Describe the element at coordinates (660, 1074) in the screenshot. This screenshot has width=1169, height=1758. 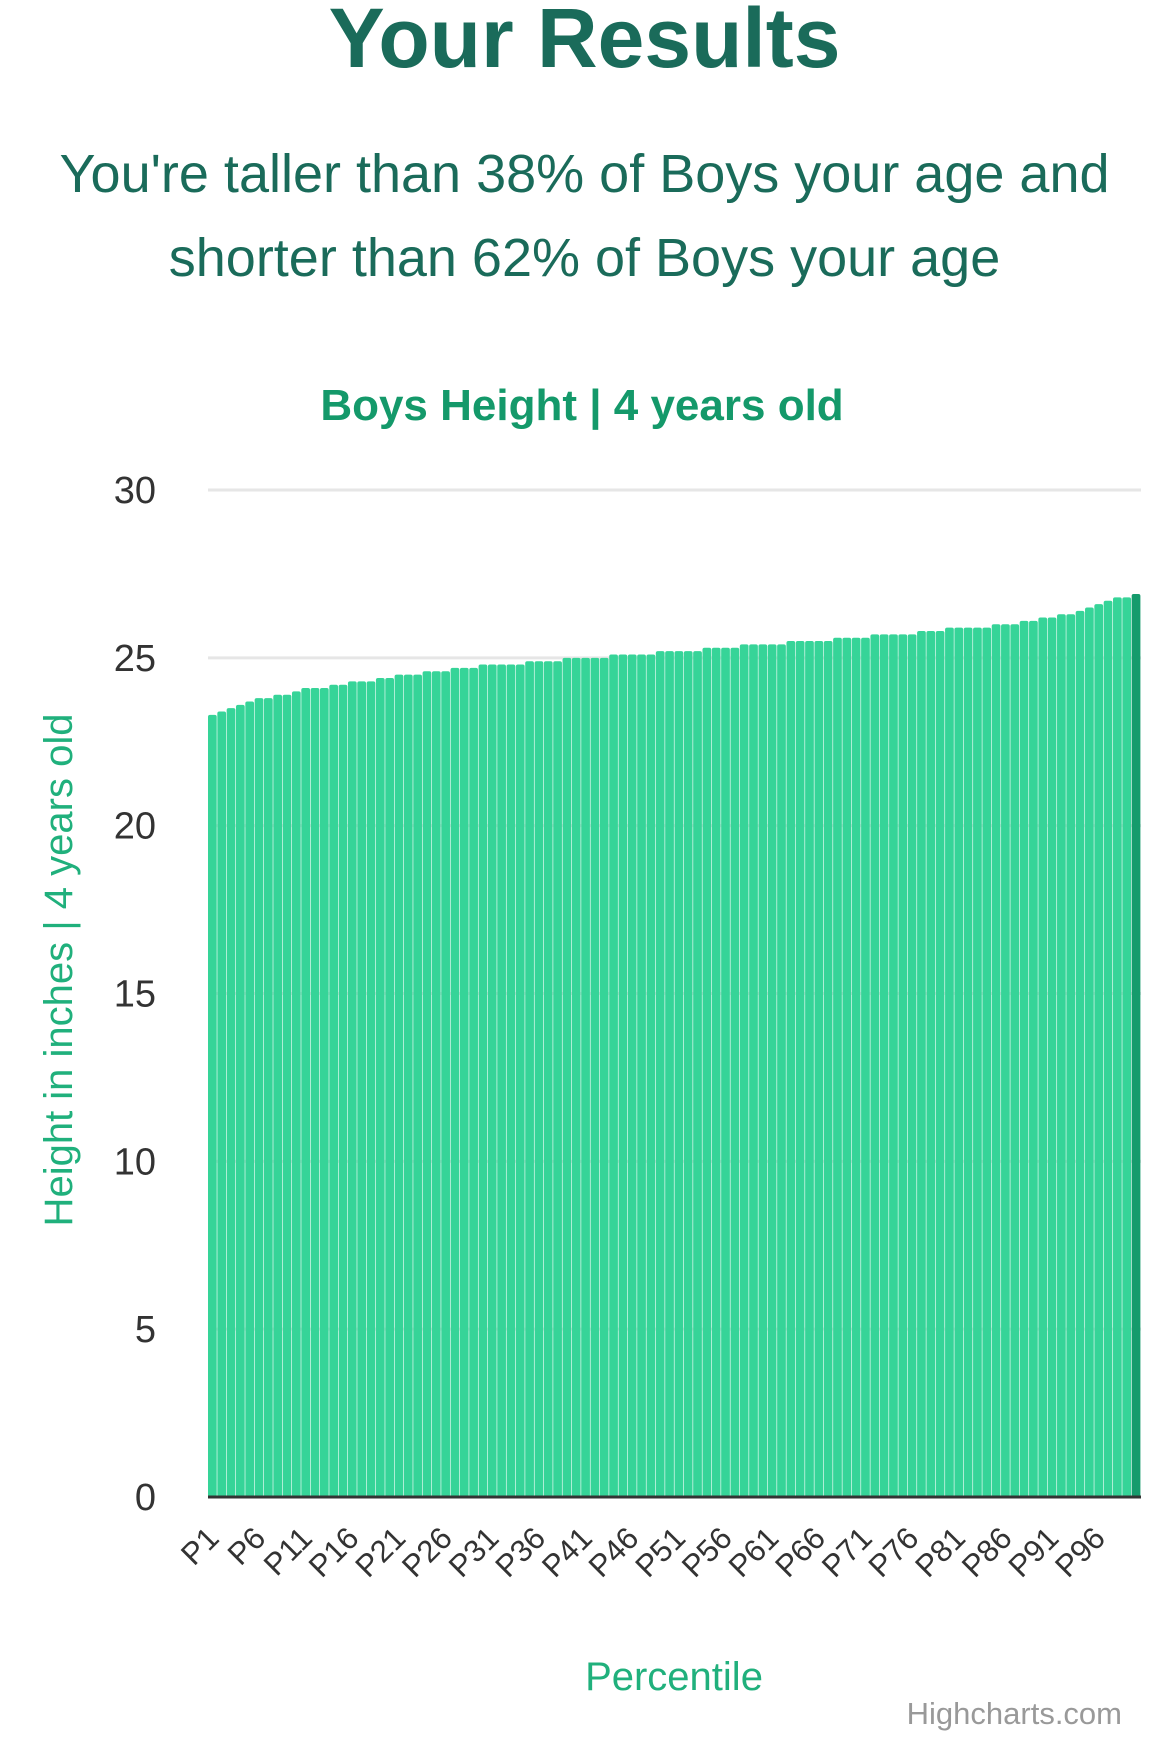
I see `bar-p49` at that location.